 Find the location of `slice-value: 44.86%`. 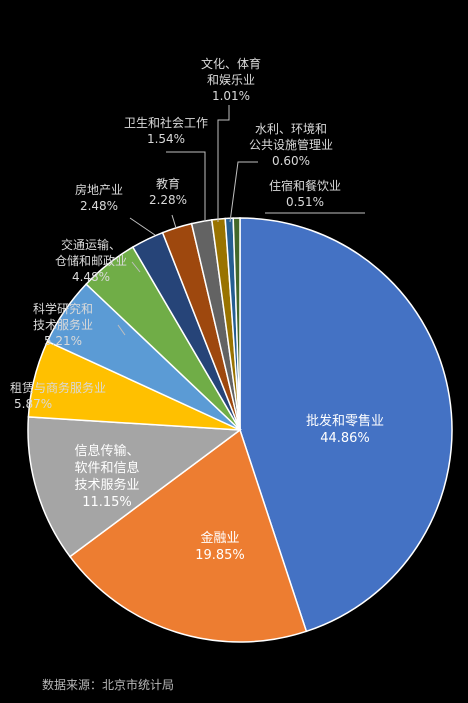

slice-value: 44.86% is located at coordinates (345, 438).